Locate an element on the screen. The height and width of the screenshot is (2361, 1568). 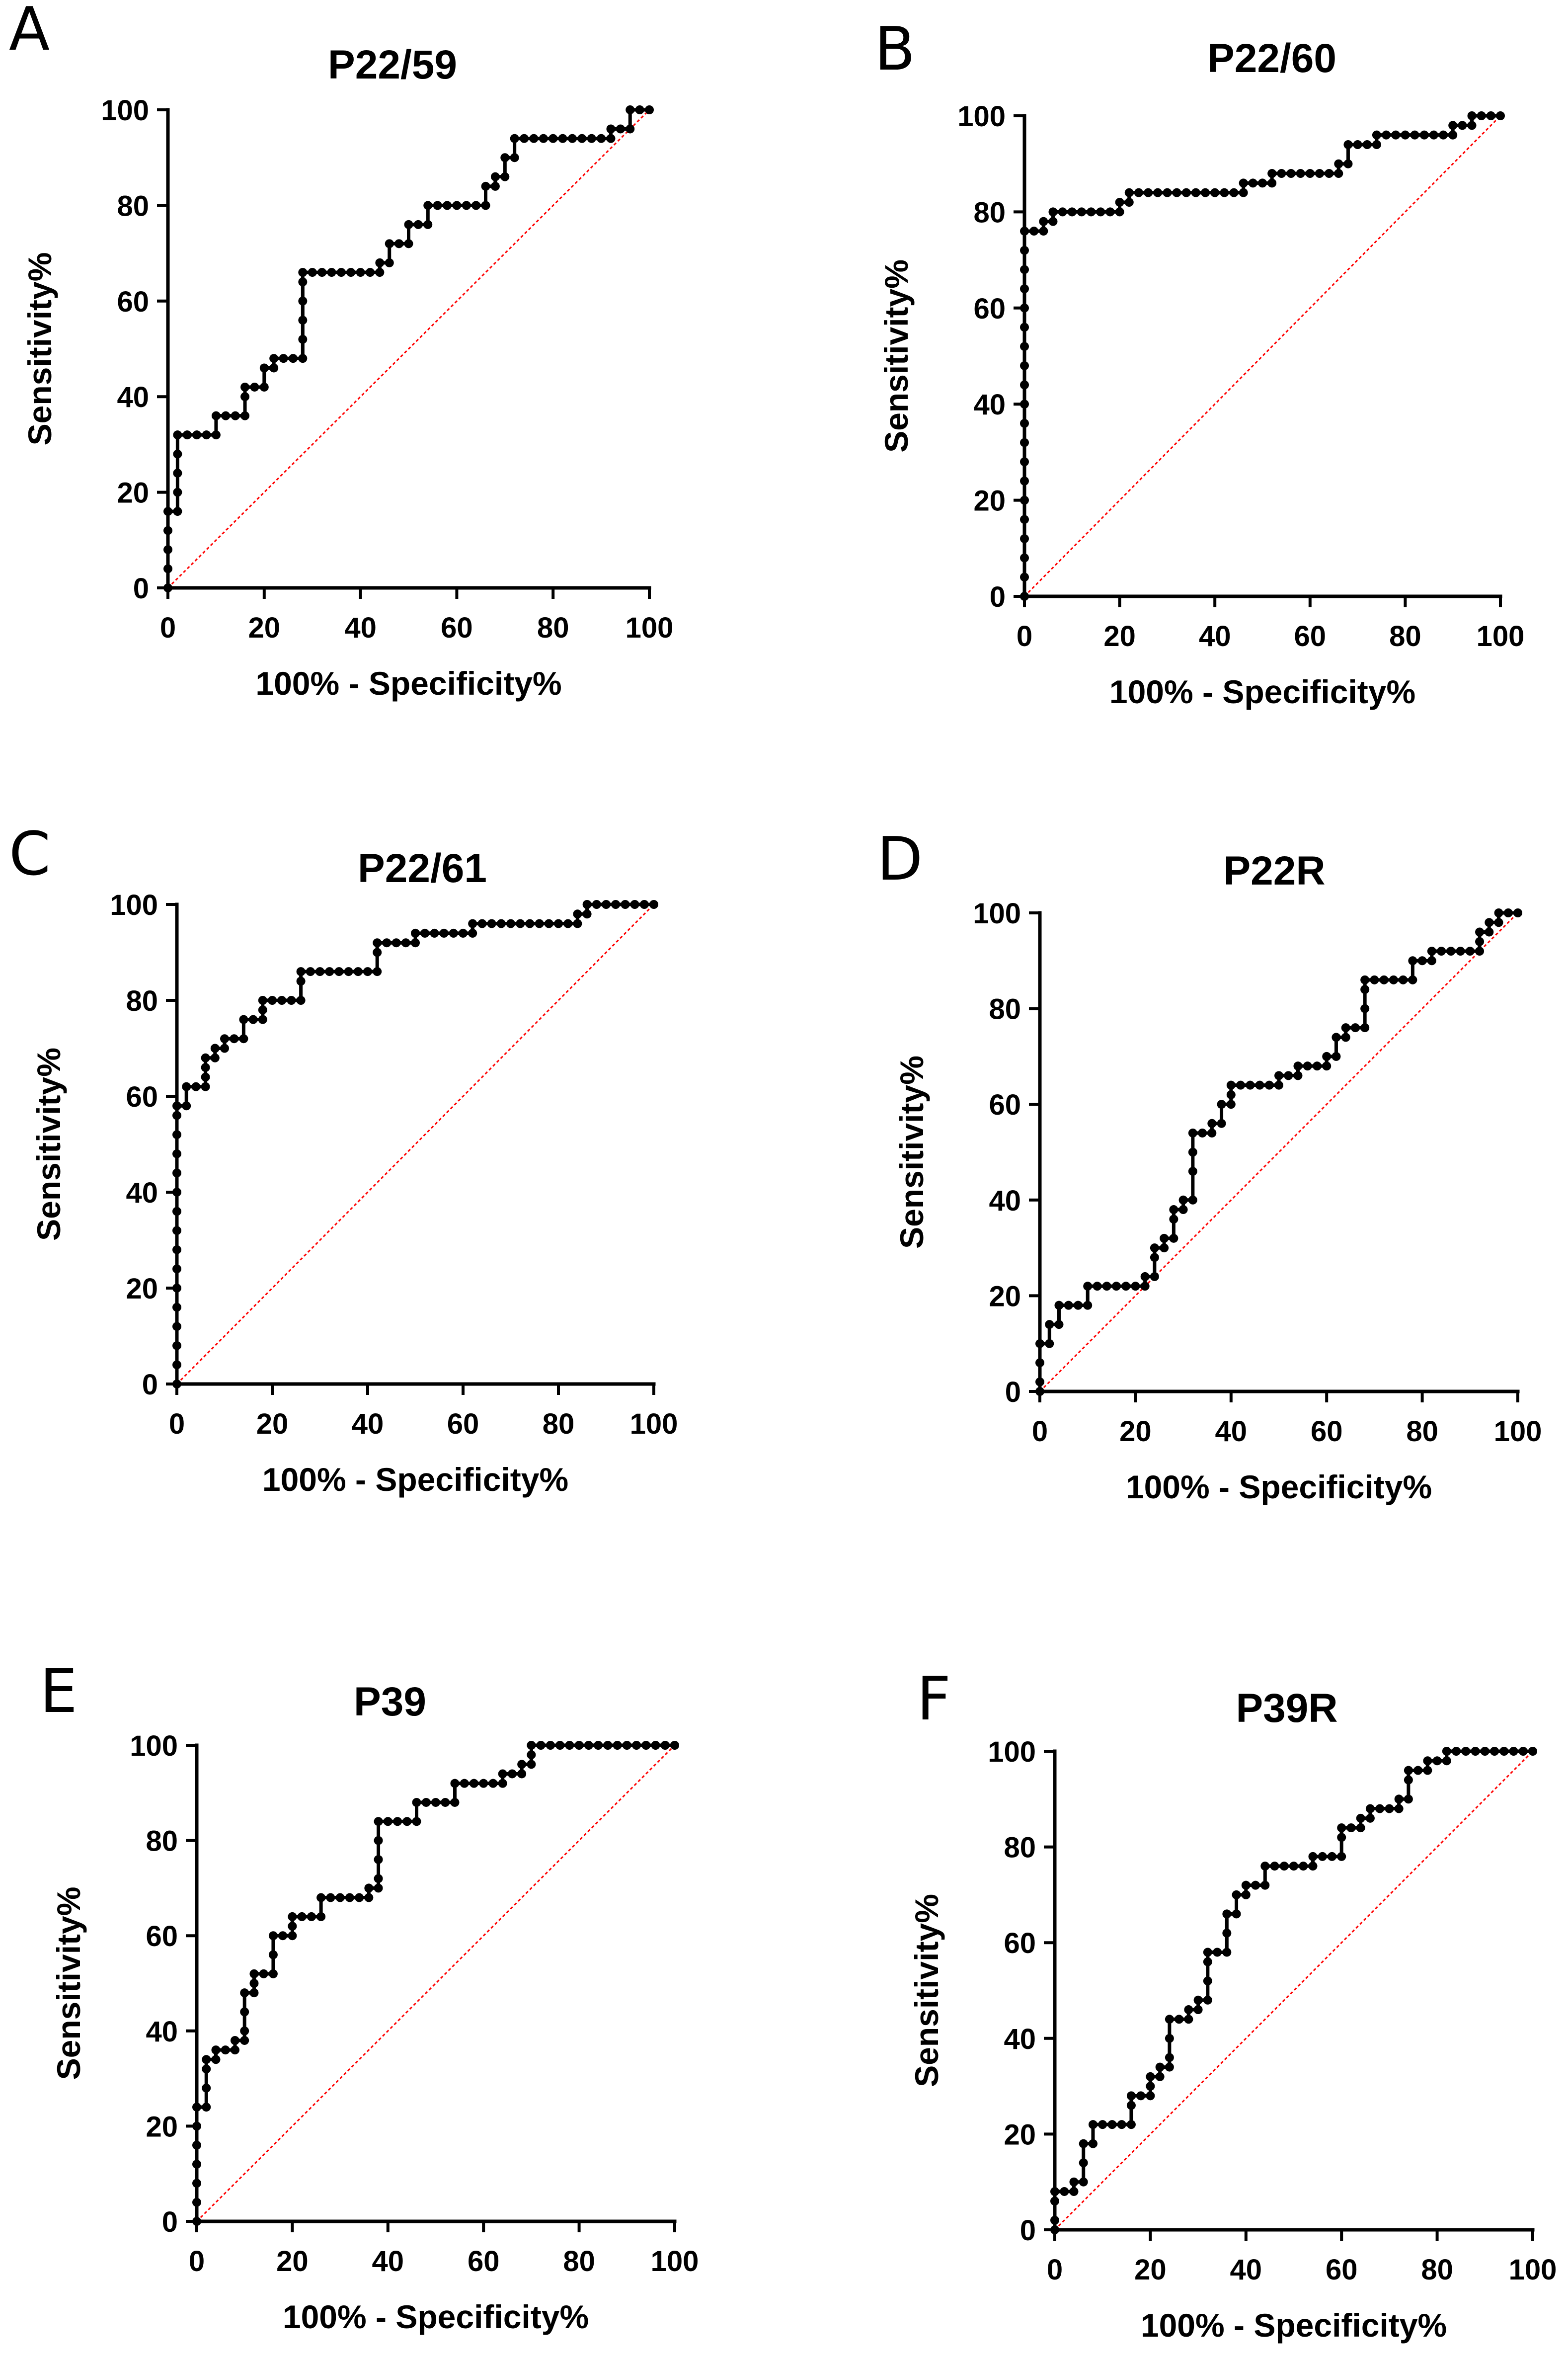
x-tick-label: 80 is located at coordinates (559, 1424).